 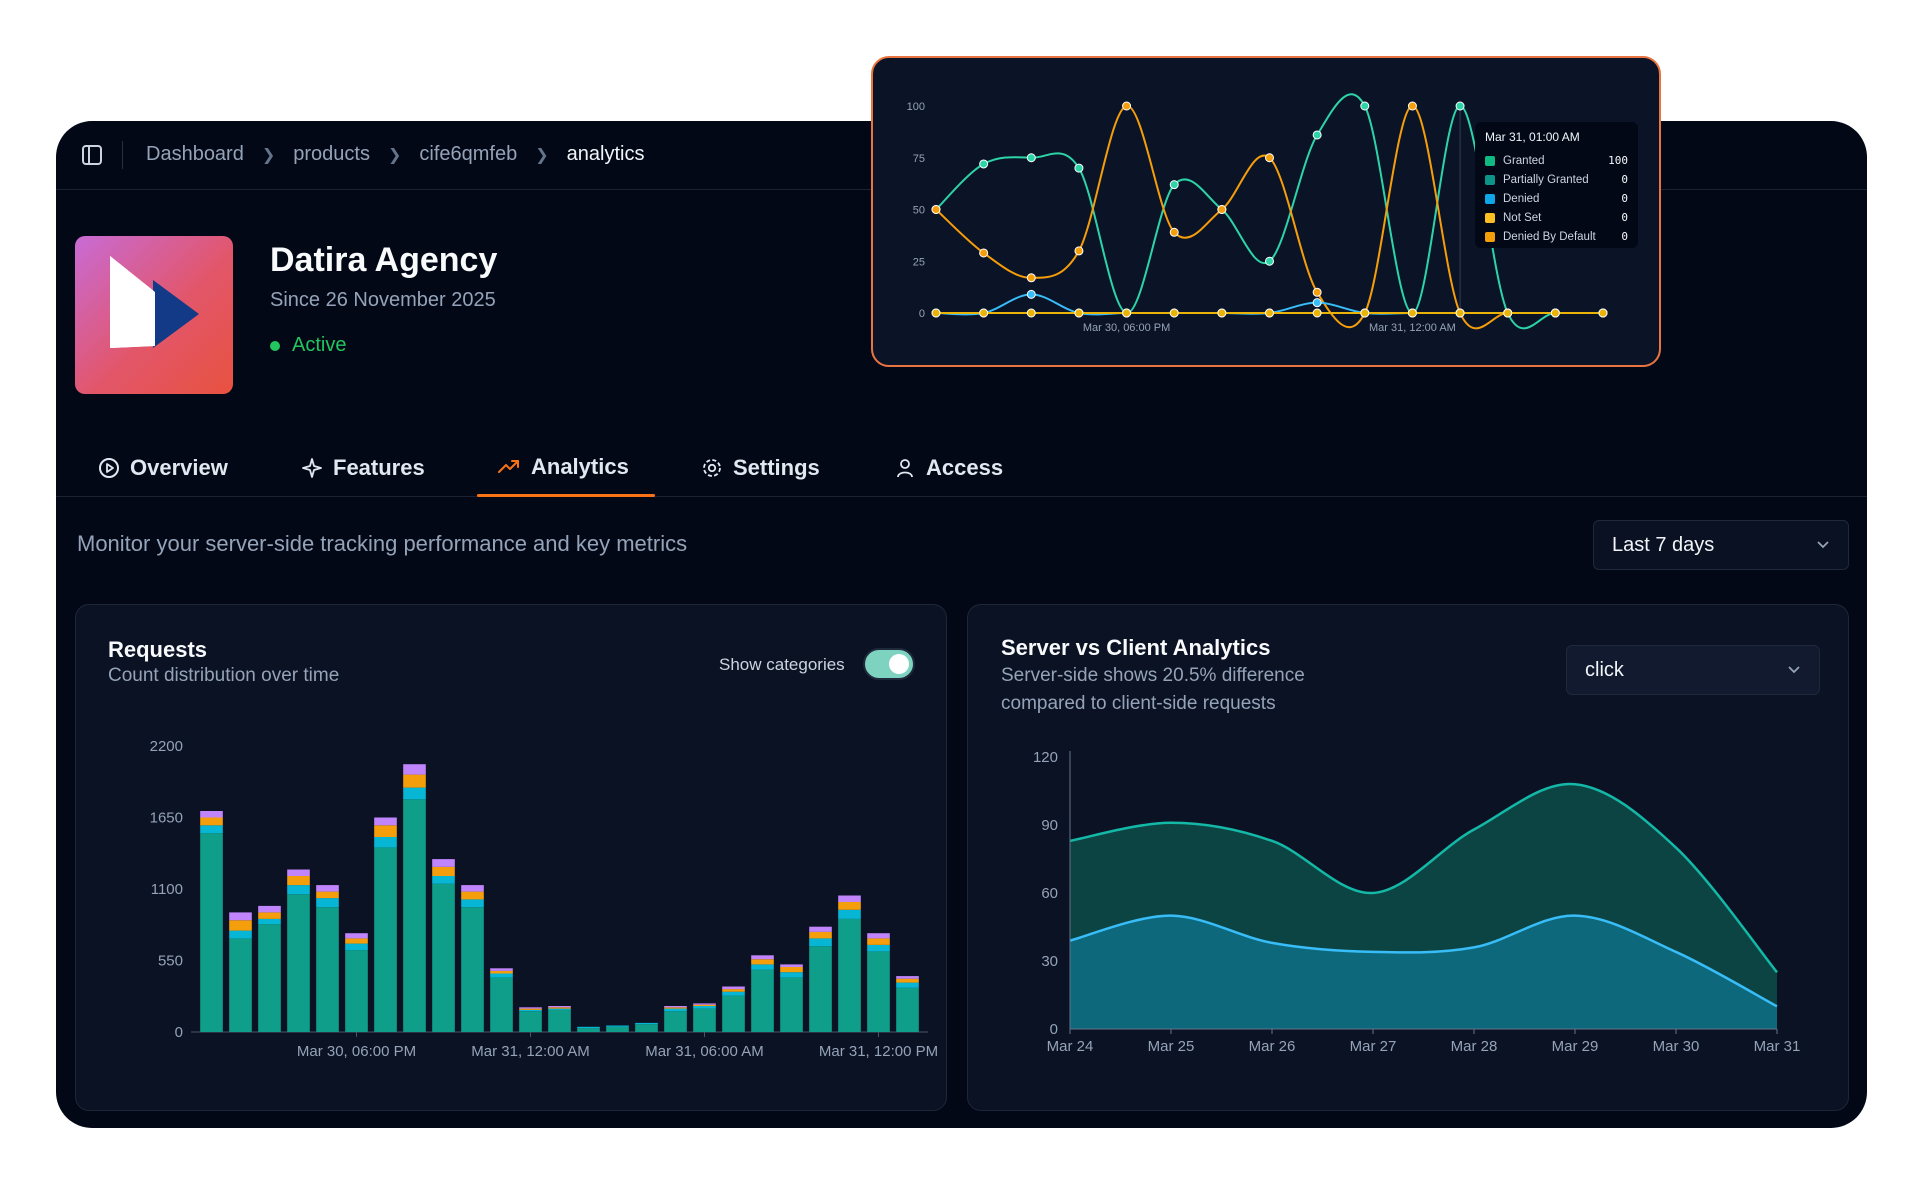 I want to click on sparkles-icon, so click(x=312, y=468).